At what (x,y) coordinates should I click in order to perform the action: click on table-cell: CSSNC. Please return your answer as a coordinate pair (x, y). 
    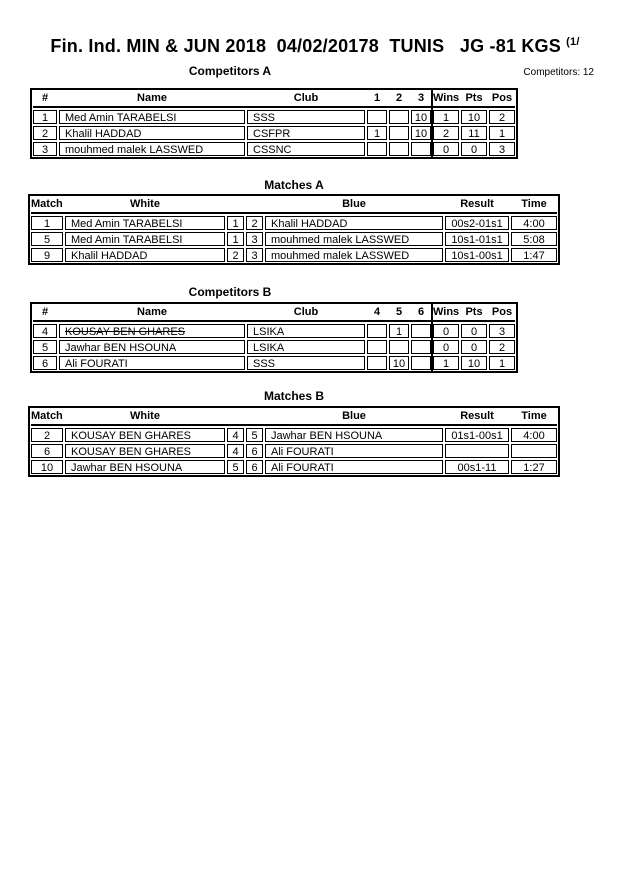
    Looking at the image, I should click on (306, 149).